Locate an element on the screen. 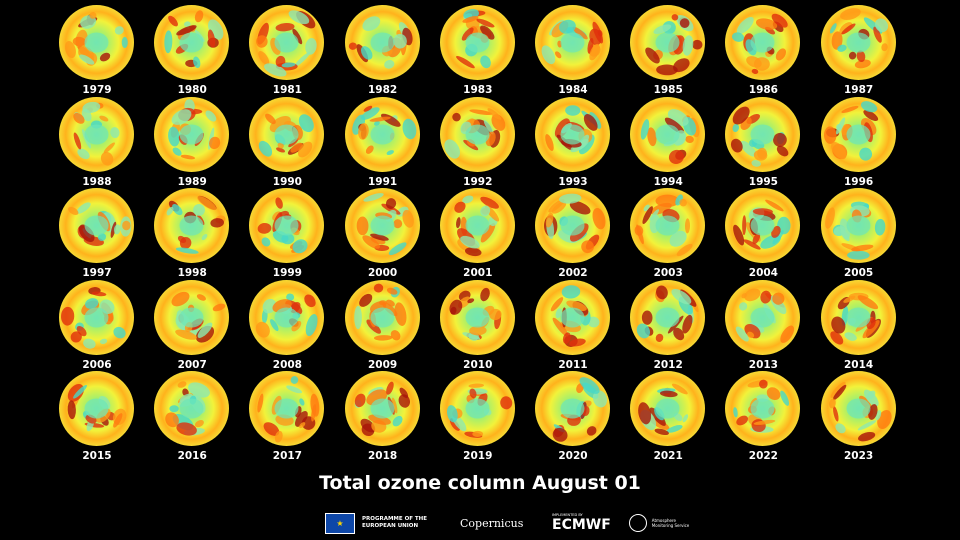  year-label: 2008 is located at coordinates (287, 364).